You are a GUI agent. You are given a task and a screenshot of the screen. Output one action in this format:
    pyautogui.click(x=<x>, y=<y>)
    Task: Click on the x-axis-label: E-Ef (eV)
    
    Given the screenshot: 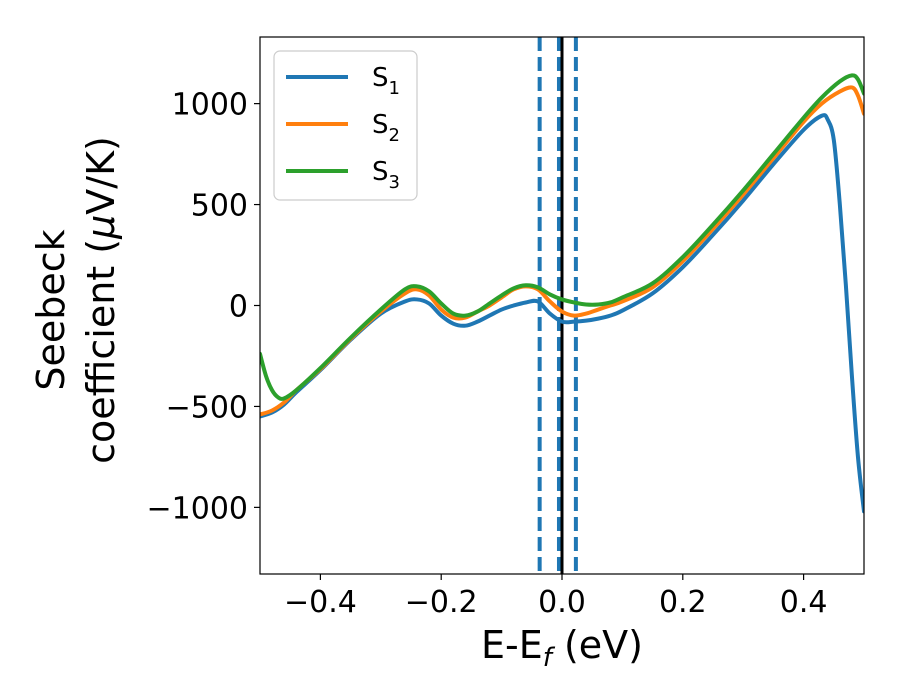 What is the action you would take?
    pyautogui.click(x=562, y=648)
    